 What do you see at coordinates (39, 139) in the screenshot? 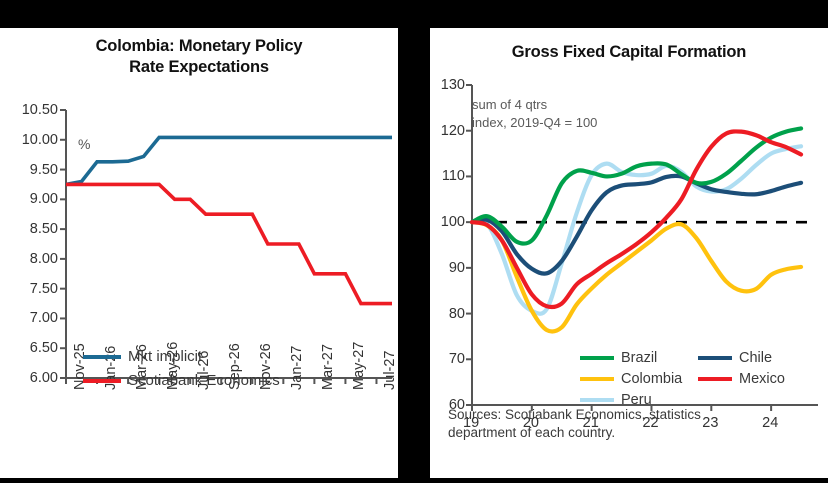
I see `y-tick-label: 10.00` at bounding box center [39, 139].